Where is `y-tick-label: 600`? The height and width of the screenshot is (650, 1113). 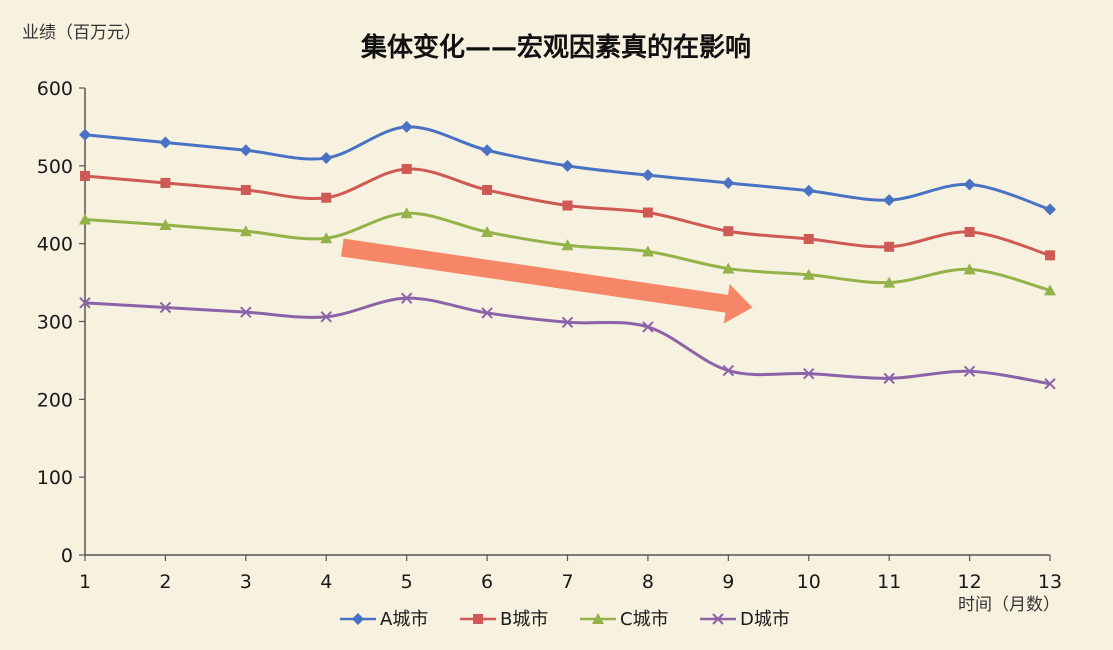 y-tick-label: 600 is located at coordinates (55, 89).